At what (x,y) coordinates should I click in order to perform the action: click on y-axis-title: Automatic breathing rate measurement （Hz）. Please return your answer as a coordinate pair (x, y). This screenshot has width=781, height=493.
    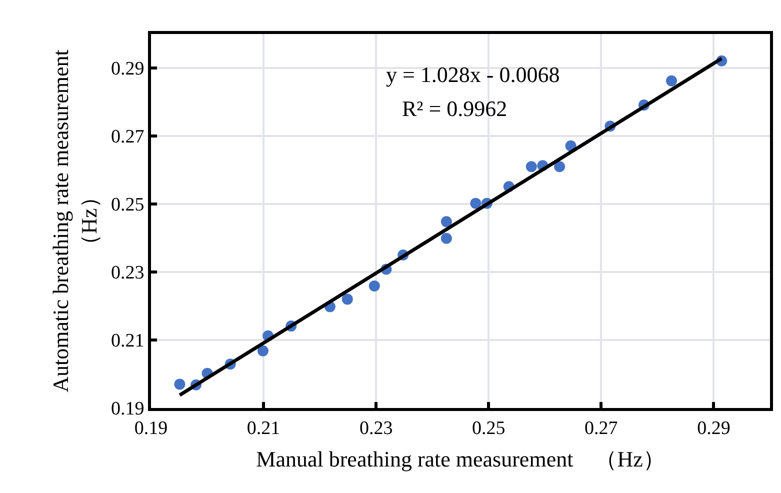
    Looking at the image, I should click on (75, 221).